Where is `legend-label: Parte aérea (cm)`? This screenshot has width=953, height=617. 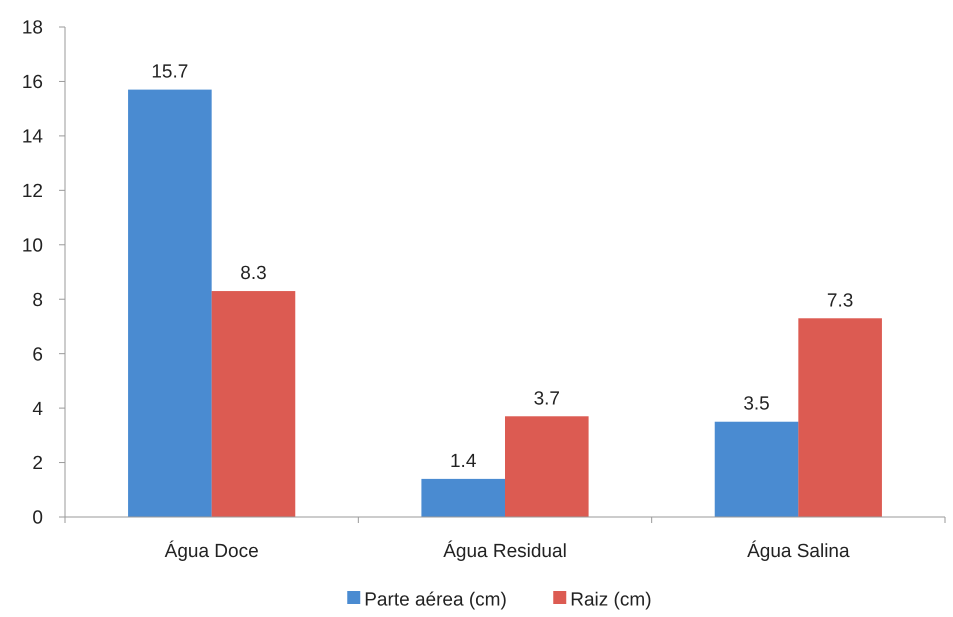
legend-label: Parte aérea (cm) is located at coordinates (435, 600).